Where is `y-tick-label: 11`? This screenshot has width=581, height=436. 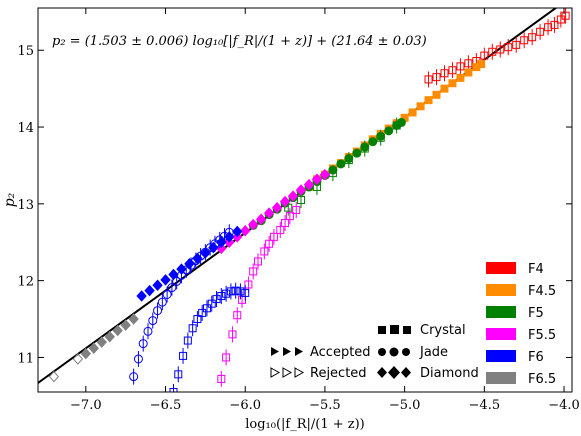 y-tick-label: 11 is located at coordinates (25, 358).